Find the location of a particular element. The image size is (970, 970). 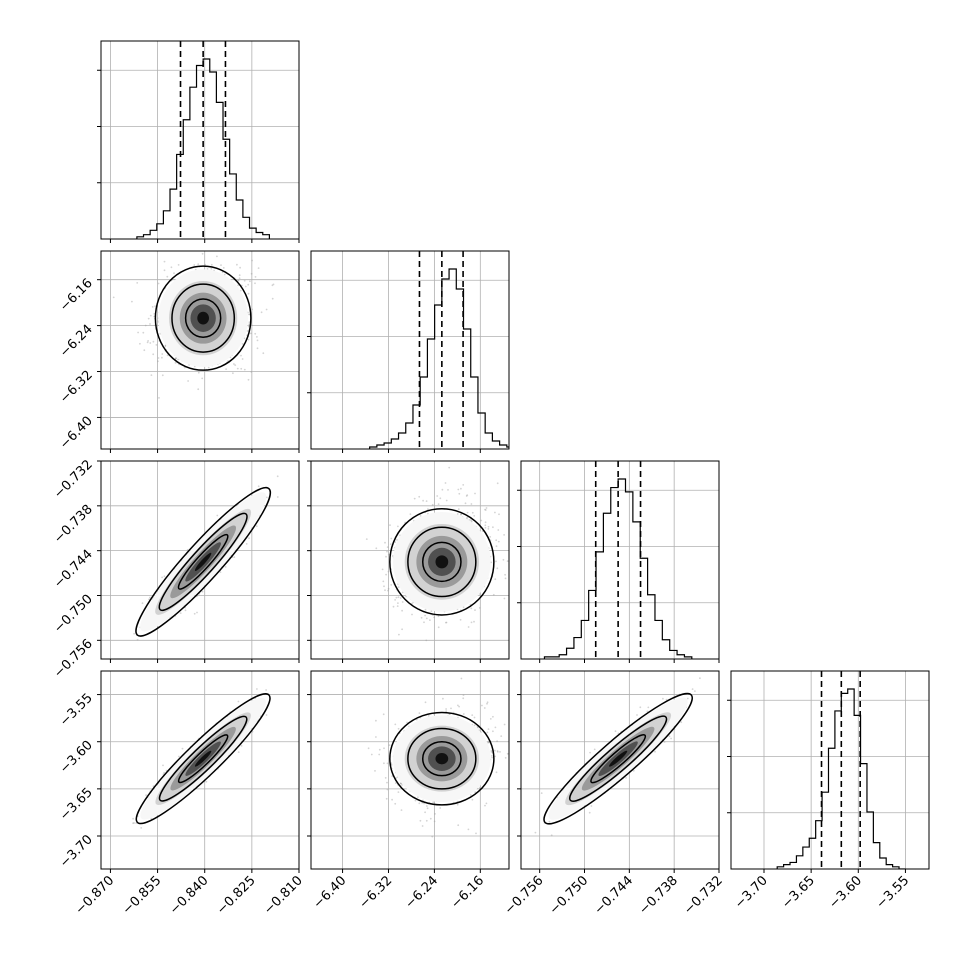

x-tick-label-0-2: −0.840 is located at coordinates (189, 895).